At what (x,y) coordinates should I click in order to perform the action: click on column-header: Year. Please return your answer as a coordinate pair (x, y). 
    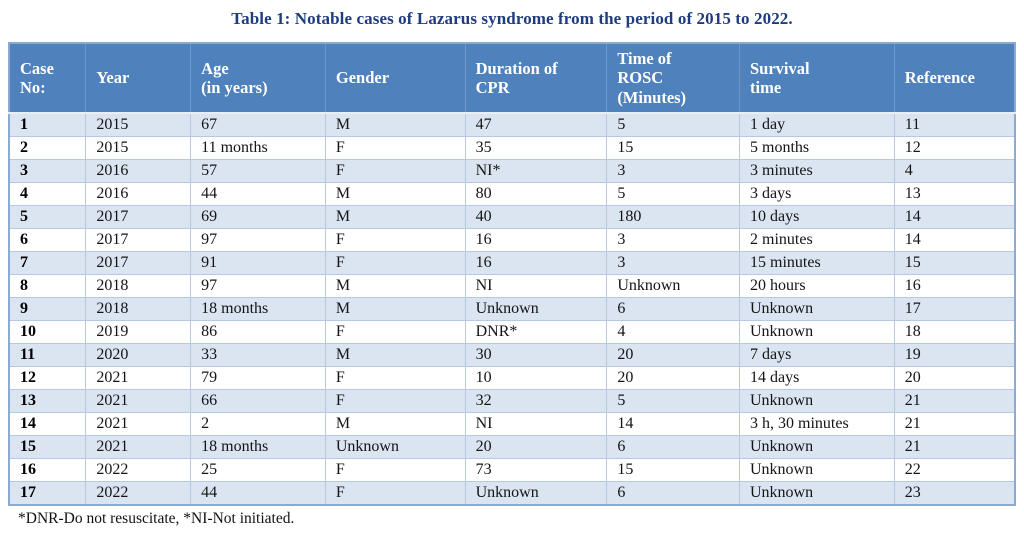
    Looking at the image, I should click on (138, 78).